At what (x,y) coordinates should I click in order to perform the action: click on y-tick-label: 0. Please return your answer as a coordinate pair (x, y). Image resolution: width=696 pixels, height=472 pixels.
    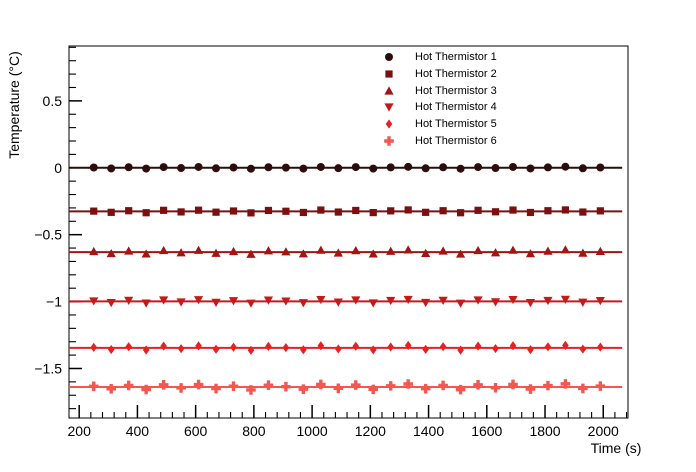
    Looking at the image, I should click on (58, 168).